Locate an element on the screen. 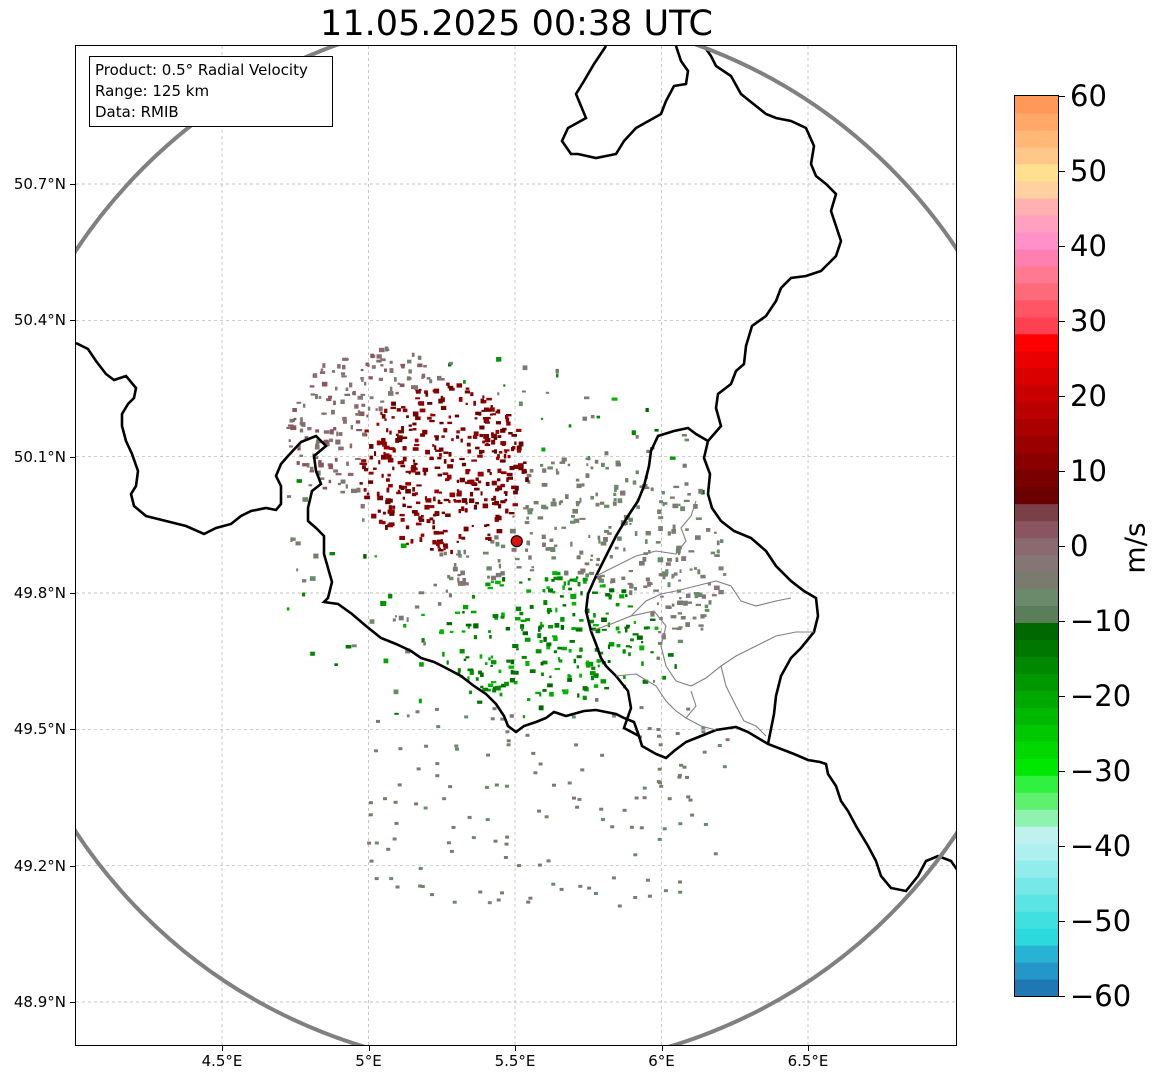 The height and width of the screenshot is (1081, 1171). colorbar-tick-label: 50 is located at coordinates (1088, 171).